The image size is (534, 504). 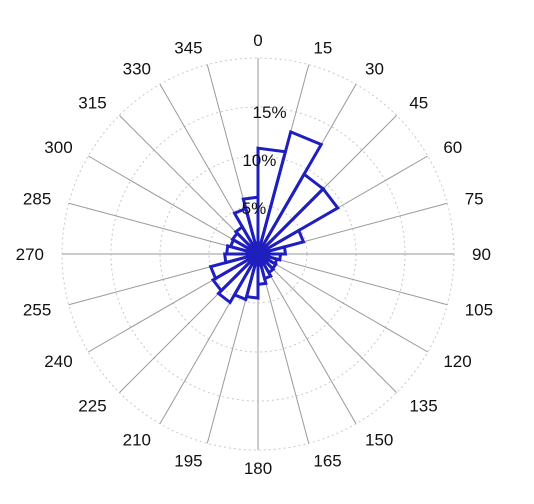 What do you see at coordinates (474, 199) in the screenshot?
I see `angle-label-75: 75` at bounding box center [474, 199].